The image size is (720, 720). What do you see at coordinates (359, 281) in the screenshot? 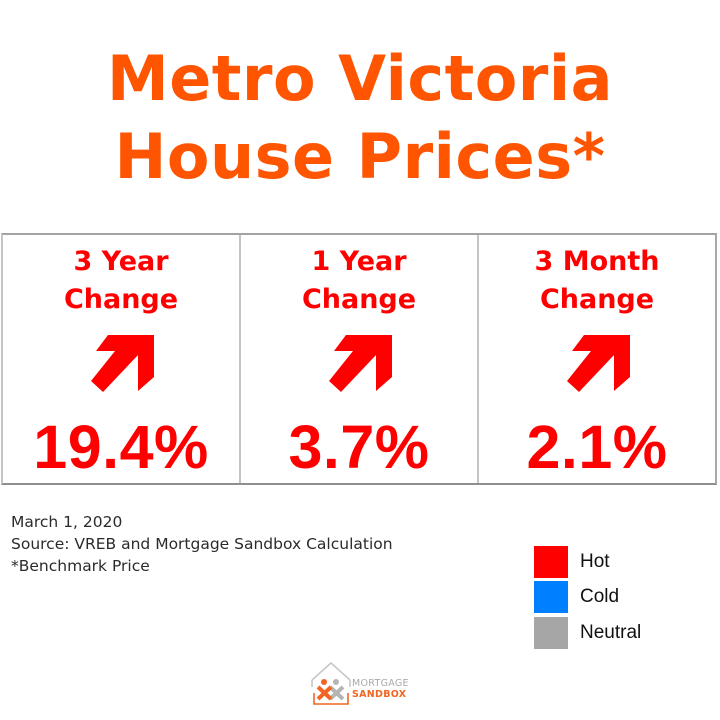
I see `metric-heading: 1 Year Change` at bounding box center [359, 281].